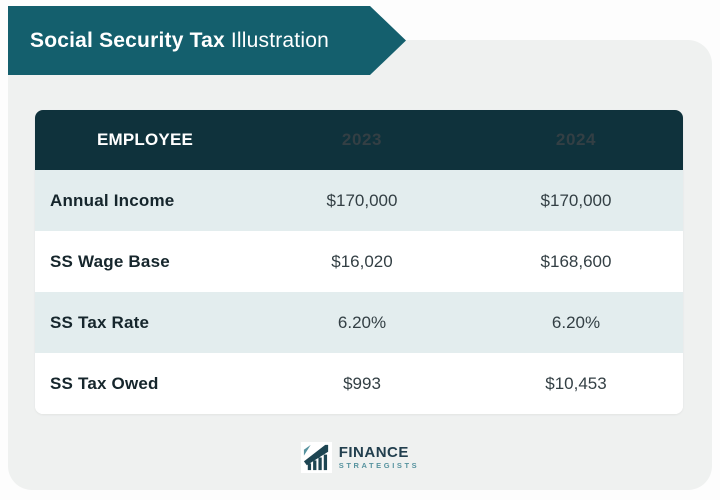 The width and height of the screenshot is (720, 500). I want to click on cell-2024: $170,000, so click(576, 200).